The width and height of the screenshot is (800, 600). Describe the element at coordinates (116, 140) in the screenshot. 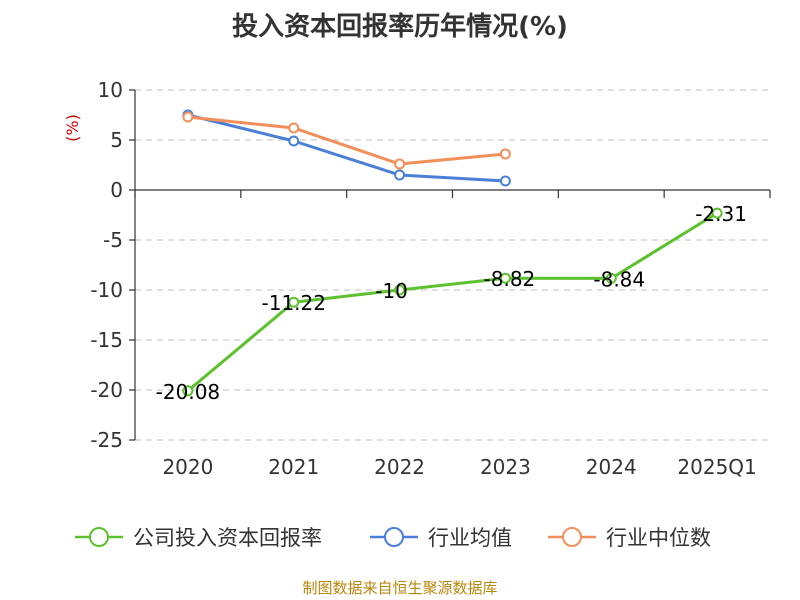

I see `y-tick-label: 5` at that location.